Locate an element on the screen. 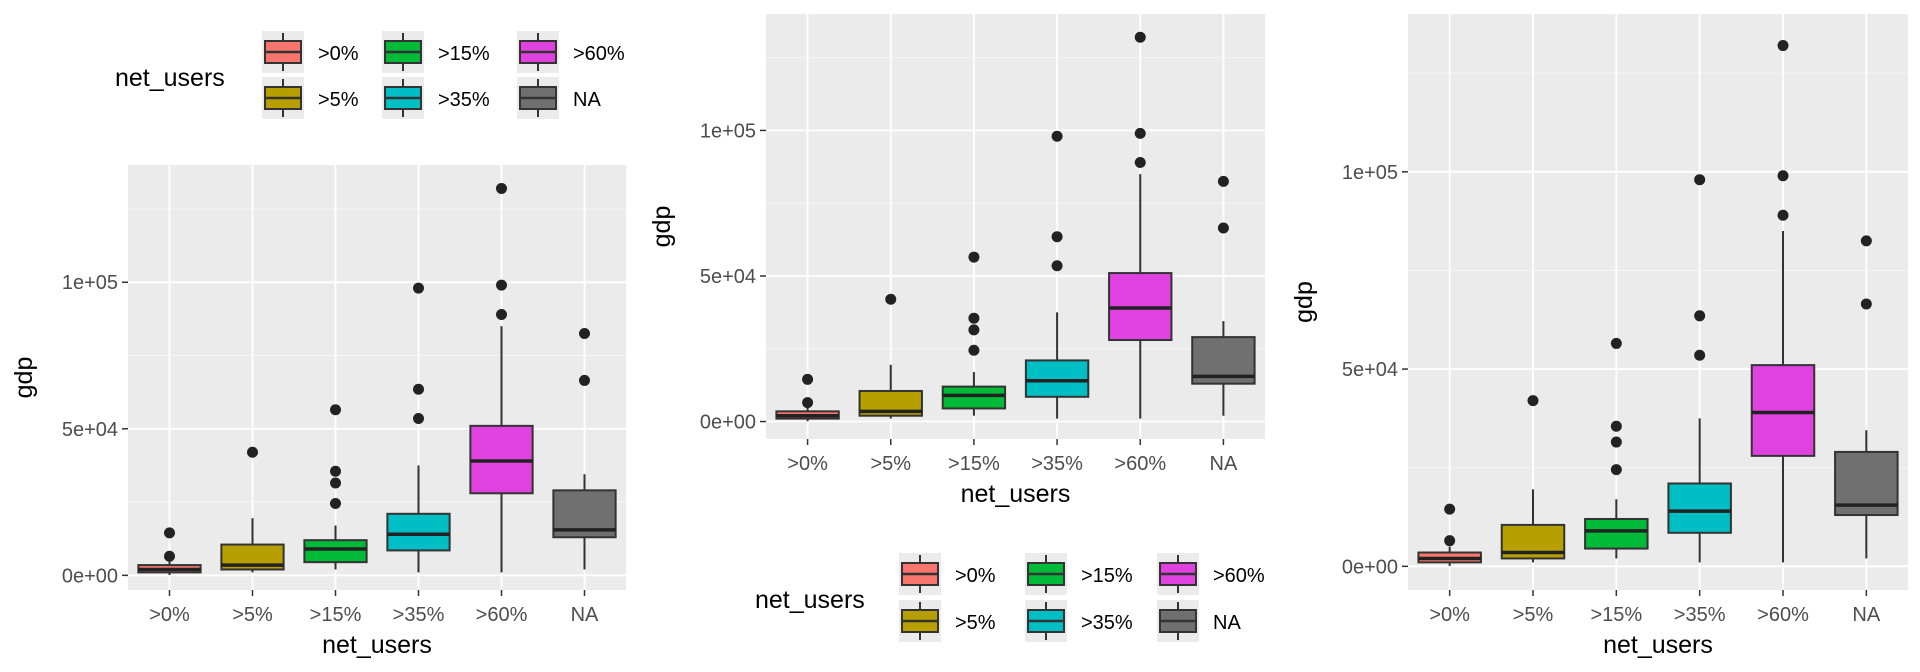 The width and height of the screenshot is (1920, 672). legend-key->15% is located at coordinates (1046, 574).